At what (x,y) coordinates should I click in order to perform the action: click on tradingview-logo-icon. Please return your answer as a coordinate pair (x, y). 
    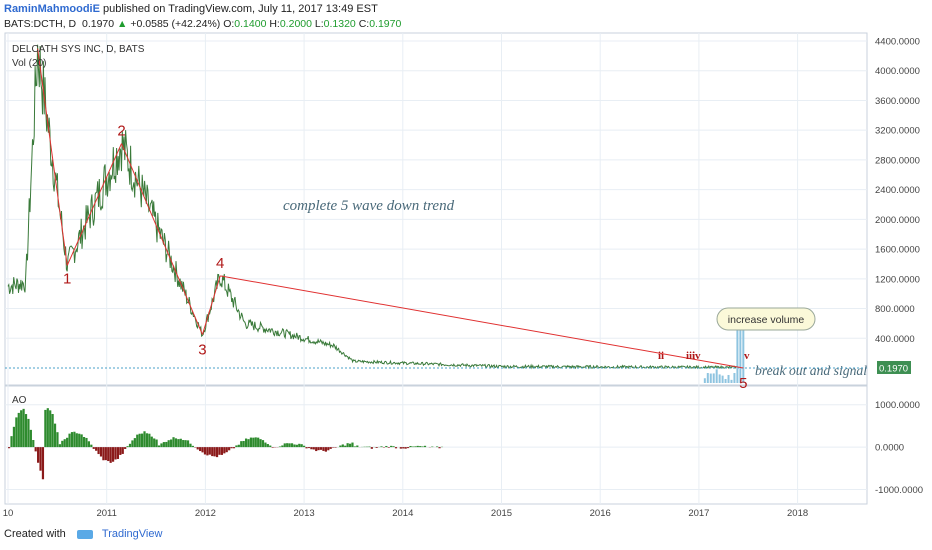
    Looking at the image, I should click on (84, 534).